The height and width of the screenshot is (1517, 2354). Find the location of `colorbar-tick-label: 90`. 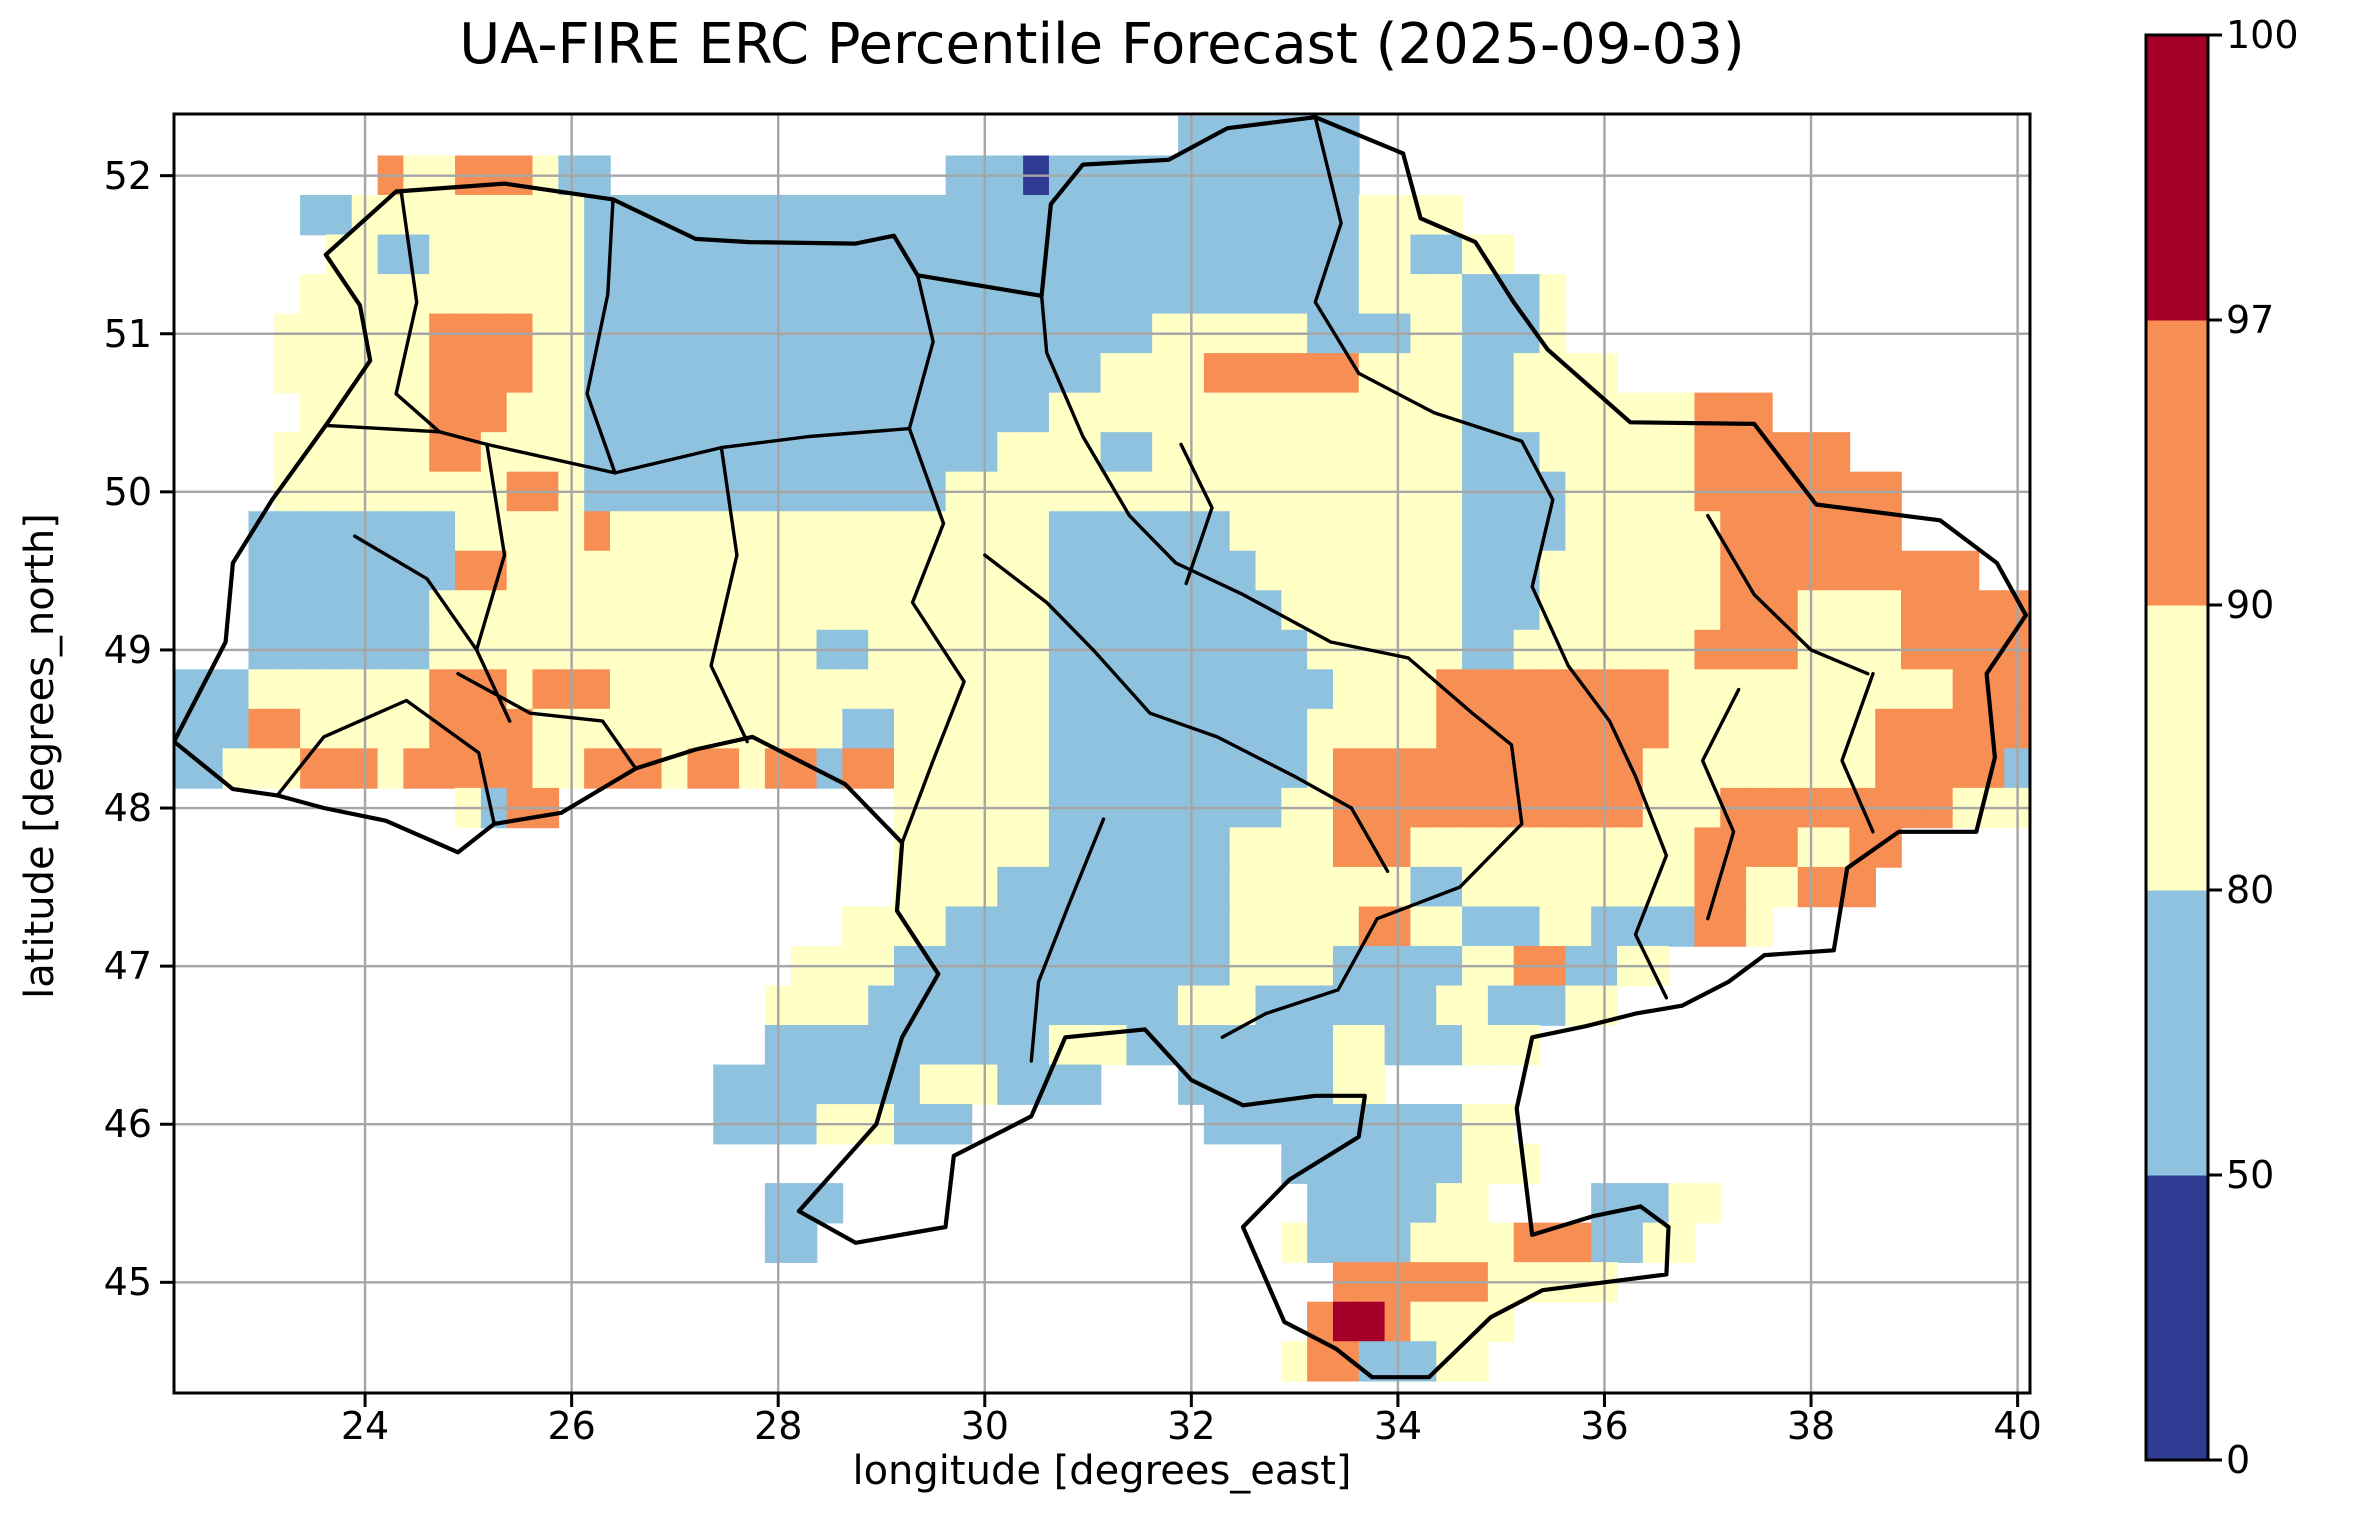

colorbar-tick-label: 90 is located at coordinates (2250, 605).